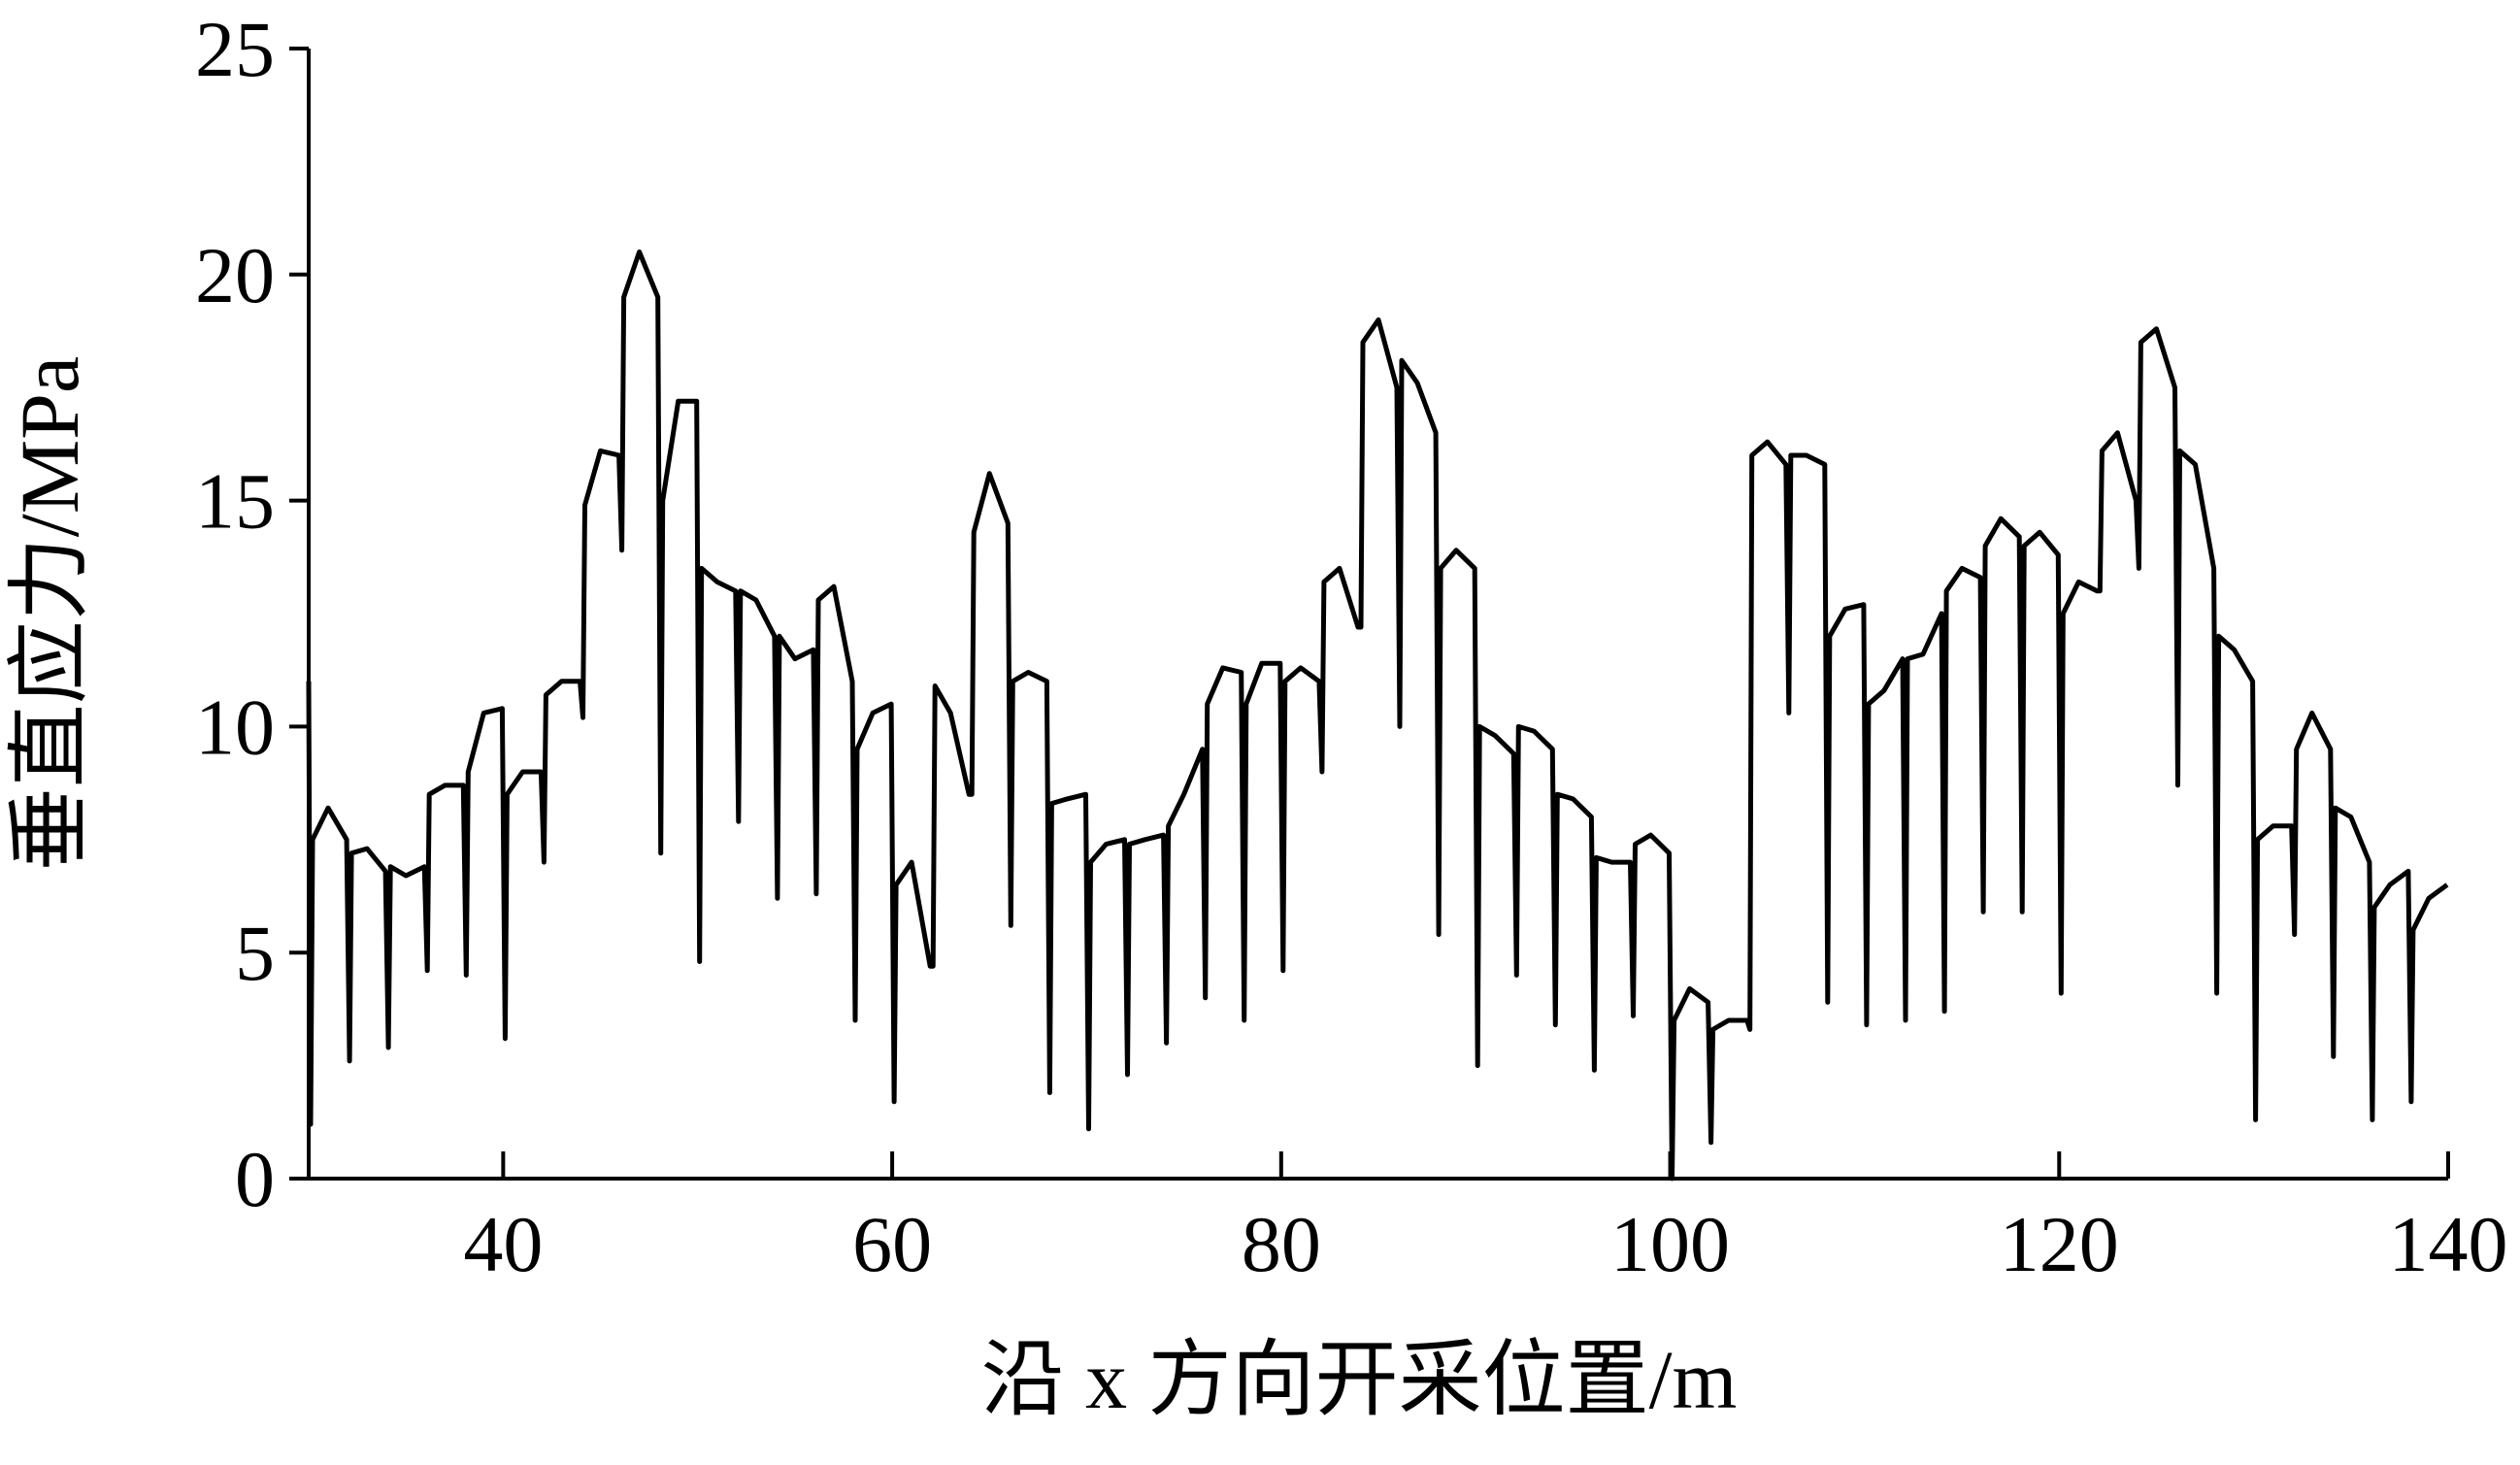 The image size is (2520, 1465). What do you see at coordinates (255, 1179) in the screenshot?
I see `y-tick-label: 0` at bounding box center [255, 1179].